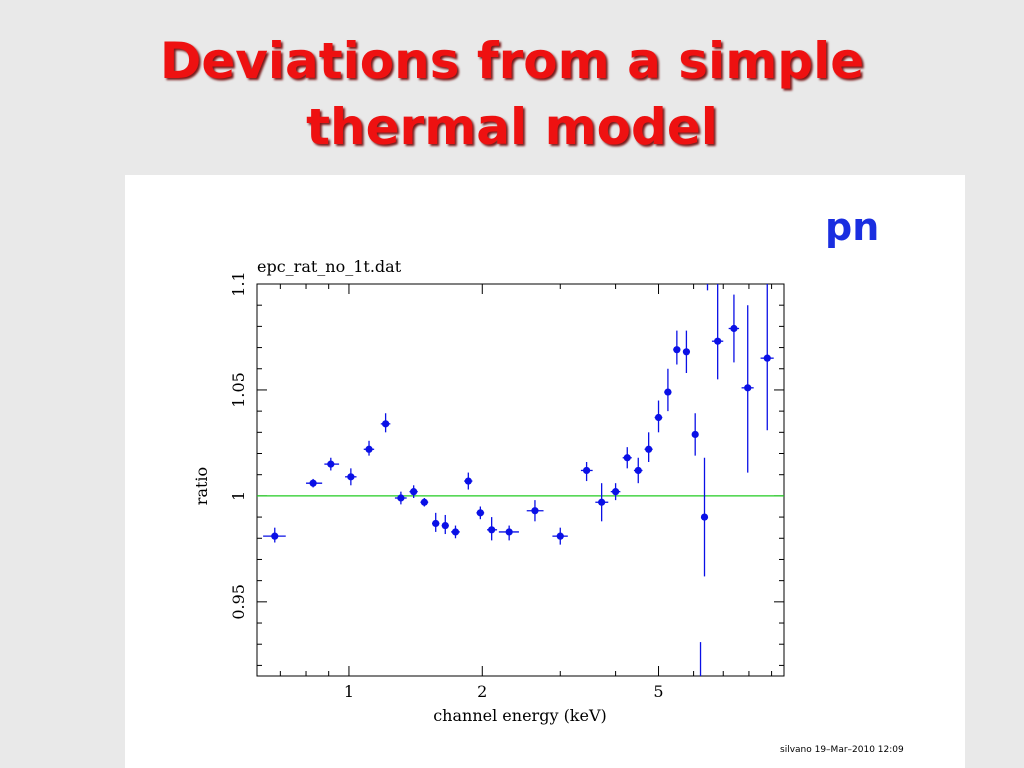 This screenshot has height=768, width=1024. I want to click on x-tick-label: 2, so click(482, 691).